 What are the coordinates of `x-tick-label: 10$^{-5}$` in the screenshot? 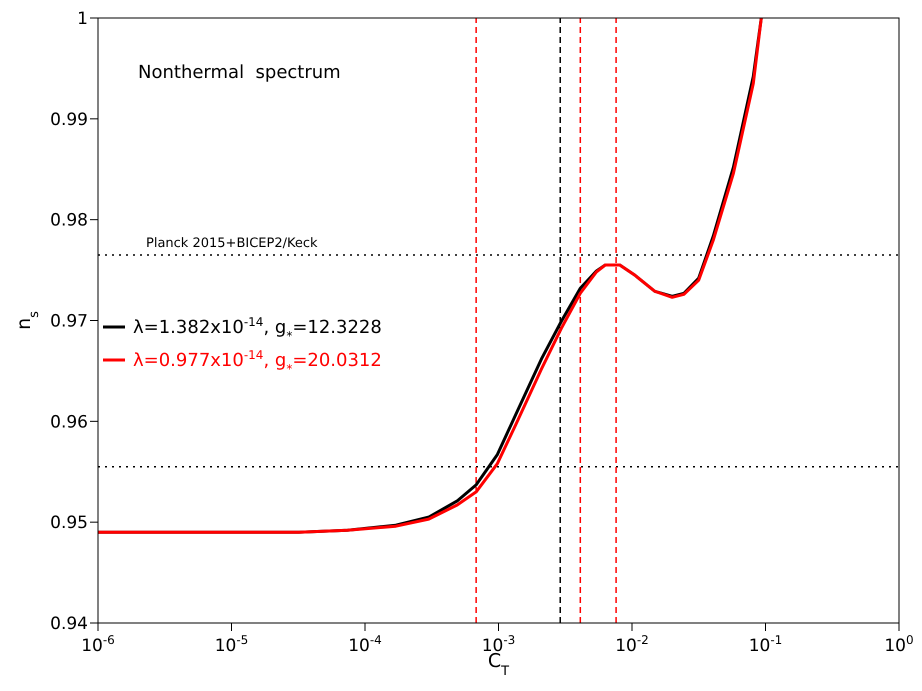 It's located at (231, 644).